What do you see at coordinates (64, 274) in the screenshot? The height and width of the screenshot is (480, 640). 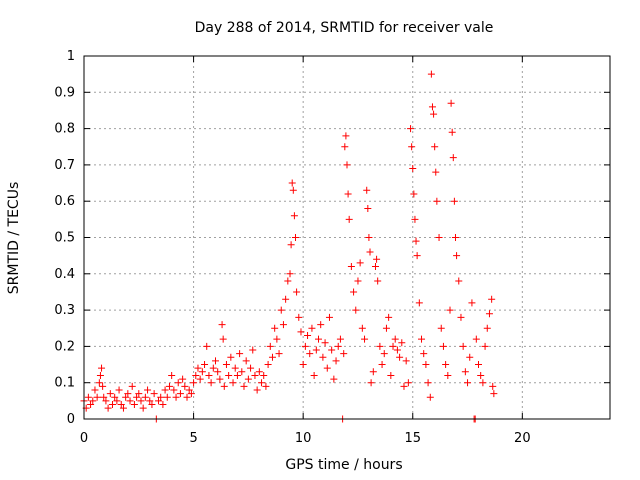 I see `y-tick-label: 0.4` at bounding box center [64, 274].